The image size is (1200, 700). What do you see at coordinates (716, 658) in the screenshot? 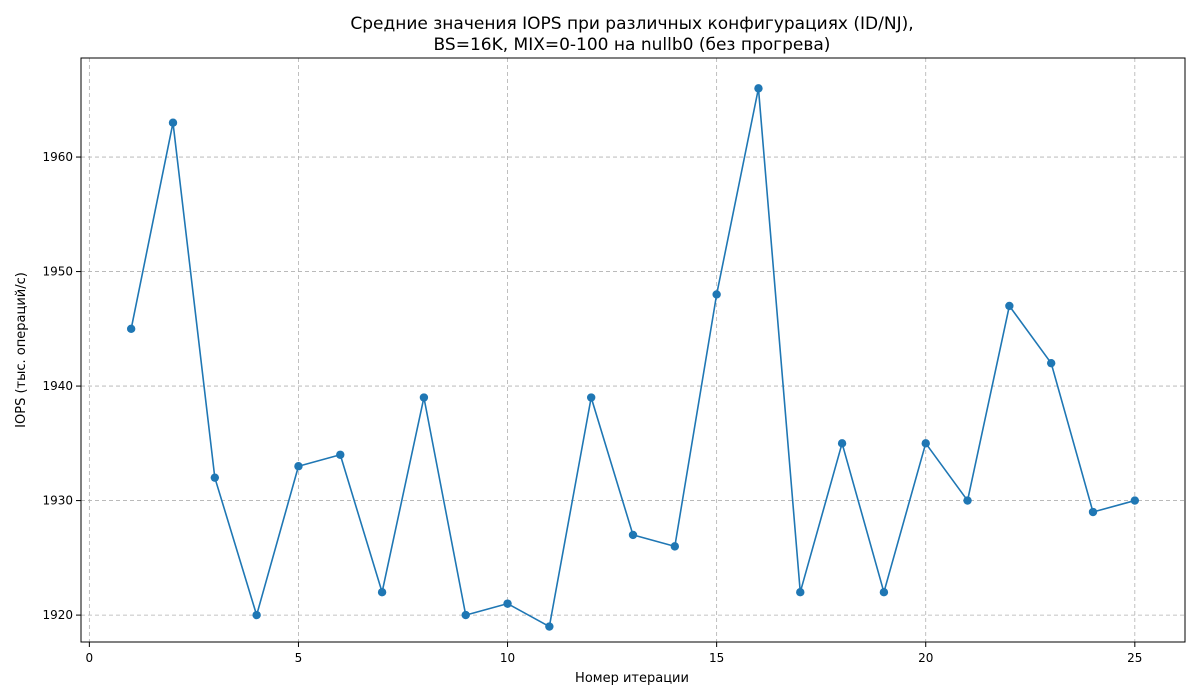
I see `x-tick-label: 15` at bounding box center [716, 658].